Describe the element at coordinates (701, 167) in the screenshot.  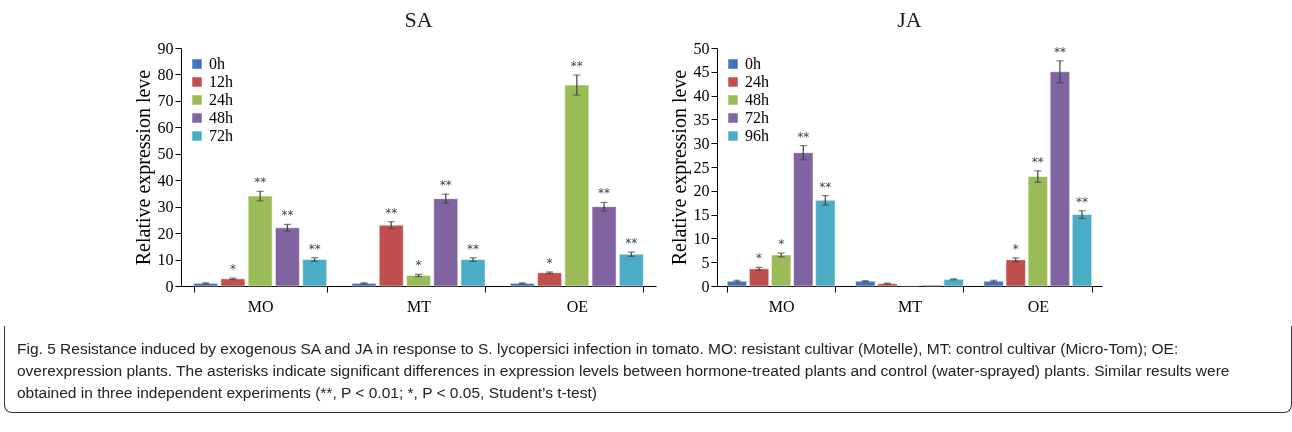
I see `y-tick-label: 25` at that location.